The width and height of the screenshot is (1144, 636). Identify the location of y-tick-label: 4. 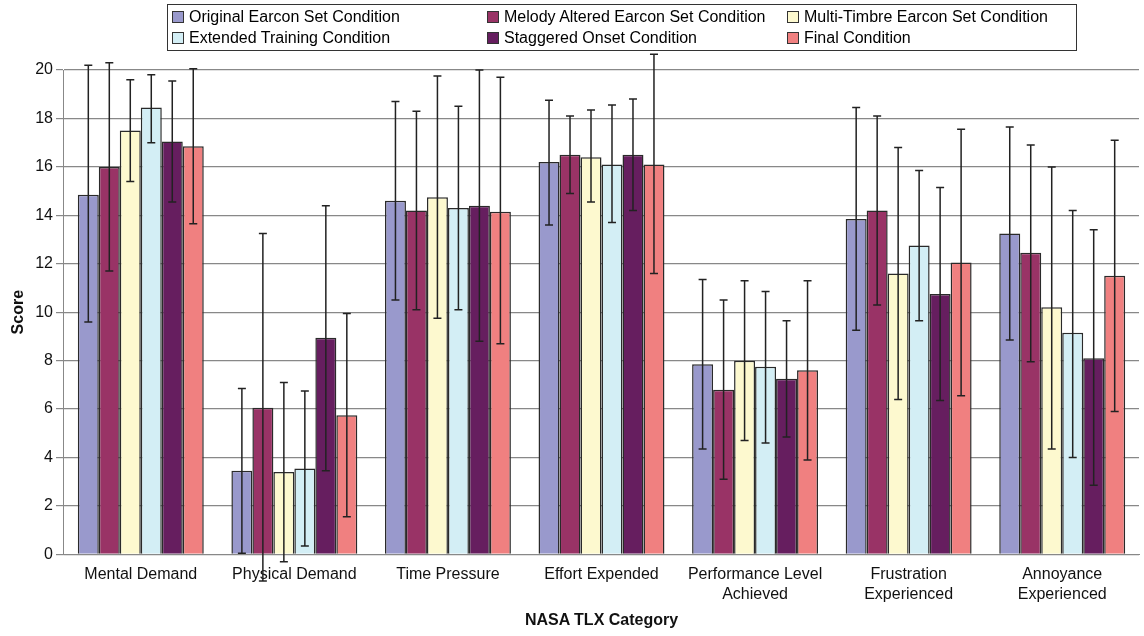
(49, 456).